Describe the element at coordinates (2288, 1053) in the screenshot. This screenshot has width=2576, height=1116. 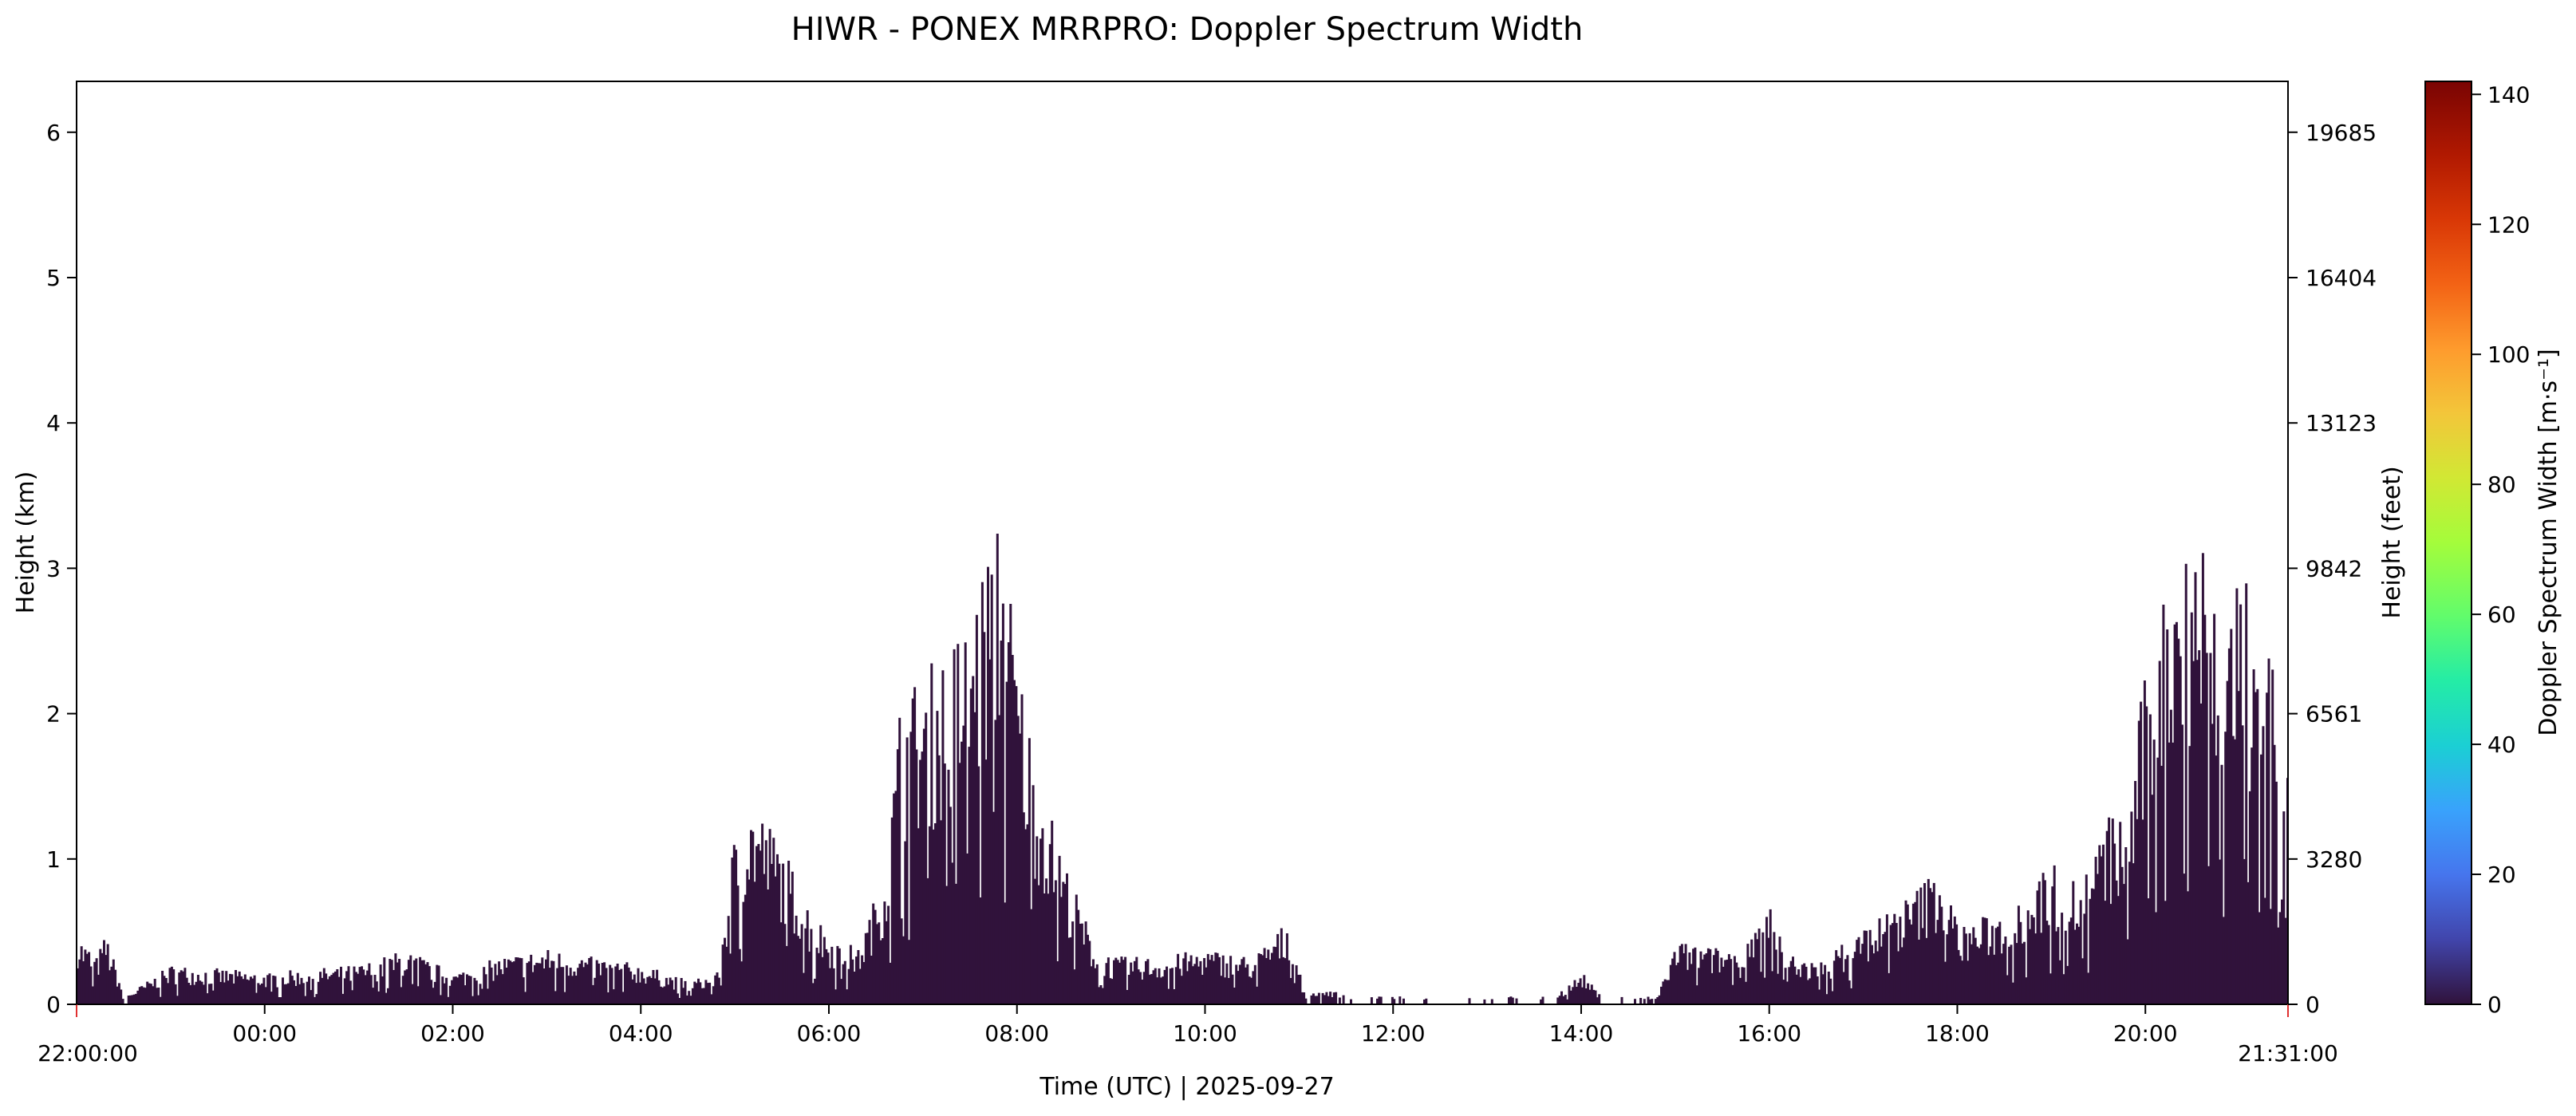
I see `x-end-label: 21:31:00` at that location.